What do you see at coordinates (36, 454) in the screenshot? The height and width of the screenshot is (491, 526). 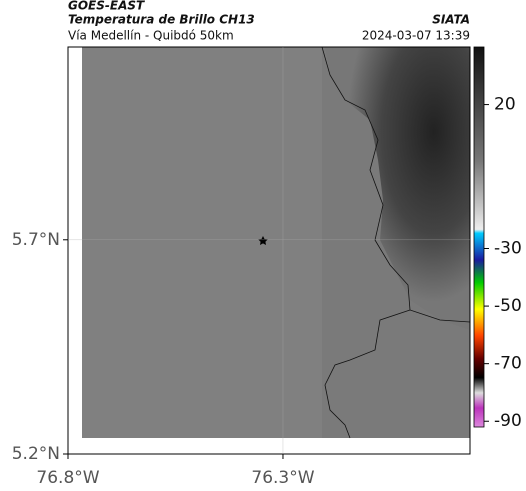 I see `y-tick-label: 5.2°N` at bounding box center [36, 454].